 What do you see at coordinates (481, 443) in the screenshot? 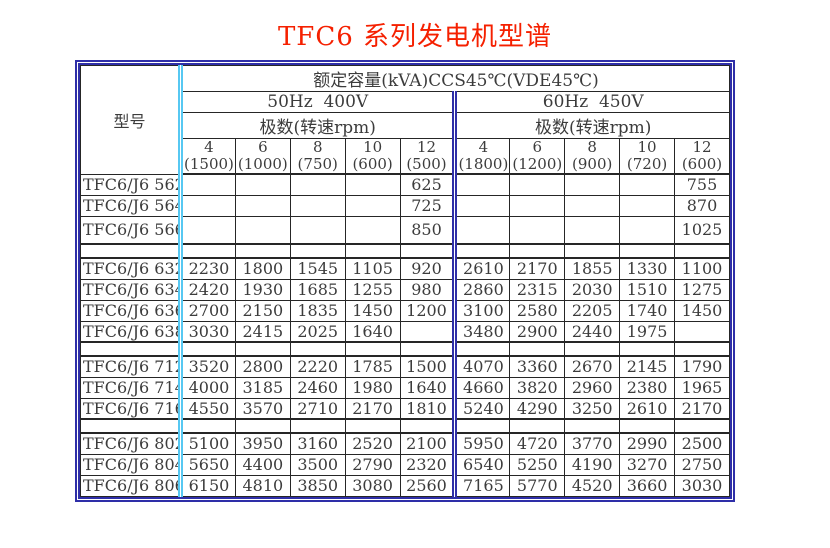
I see `value-cell: 5950` at bounding box center [481, 443].